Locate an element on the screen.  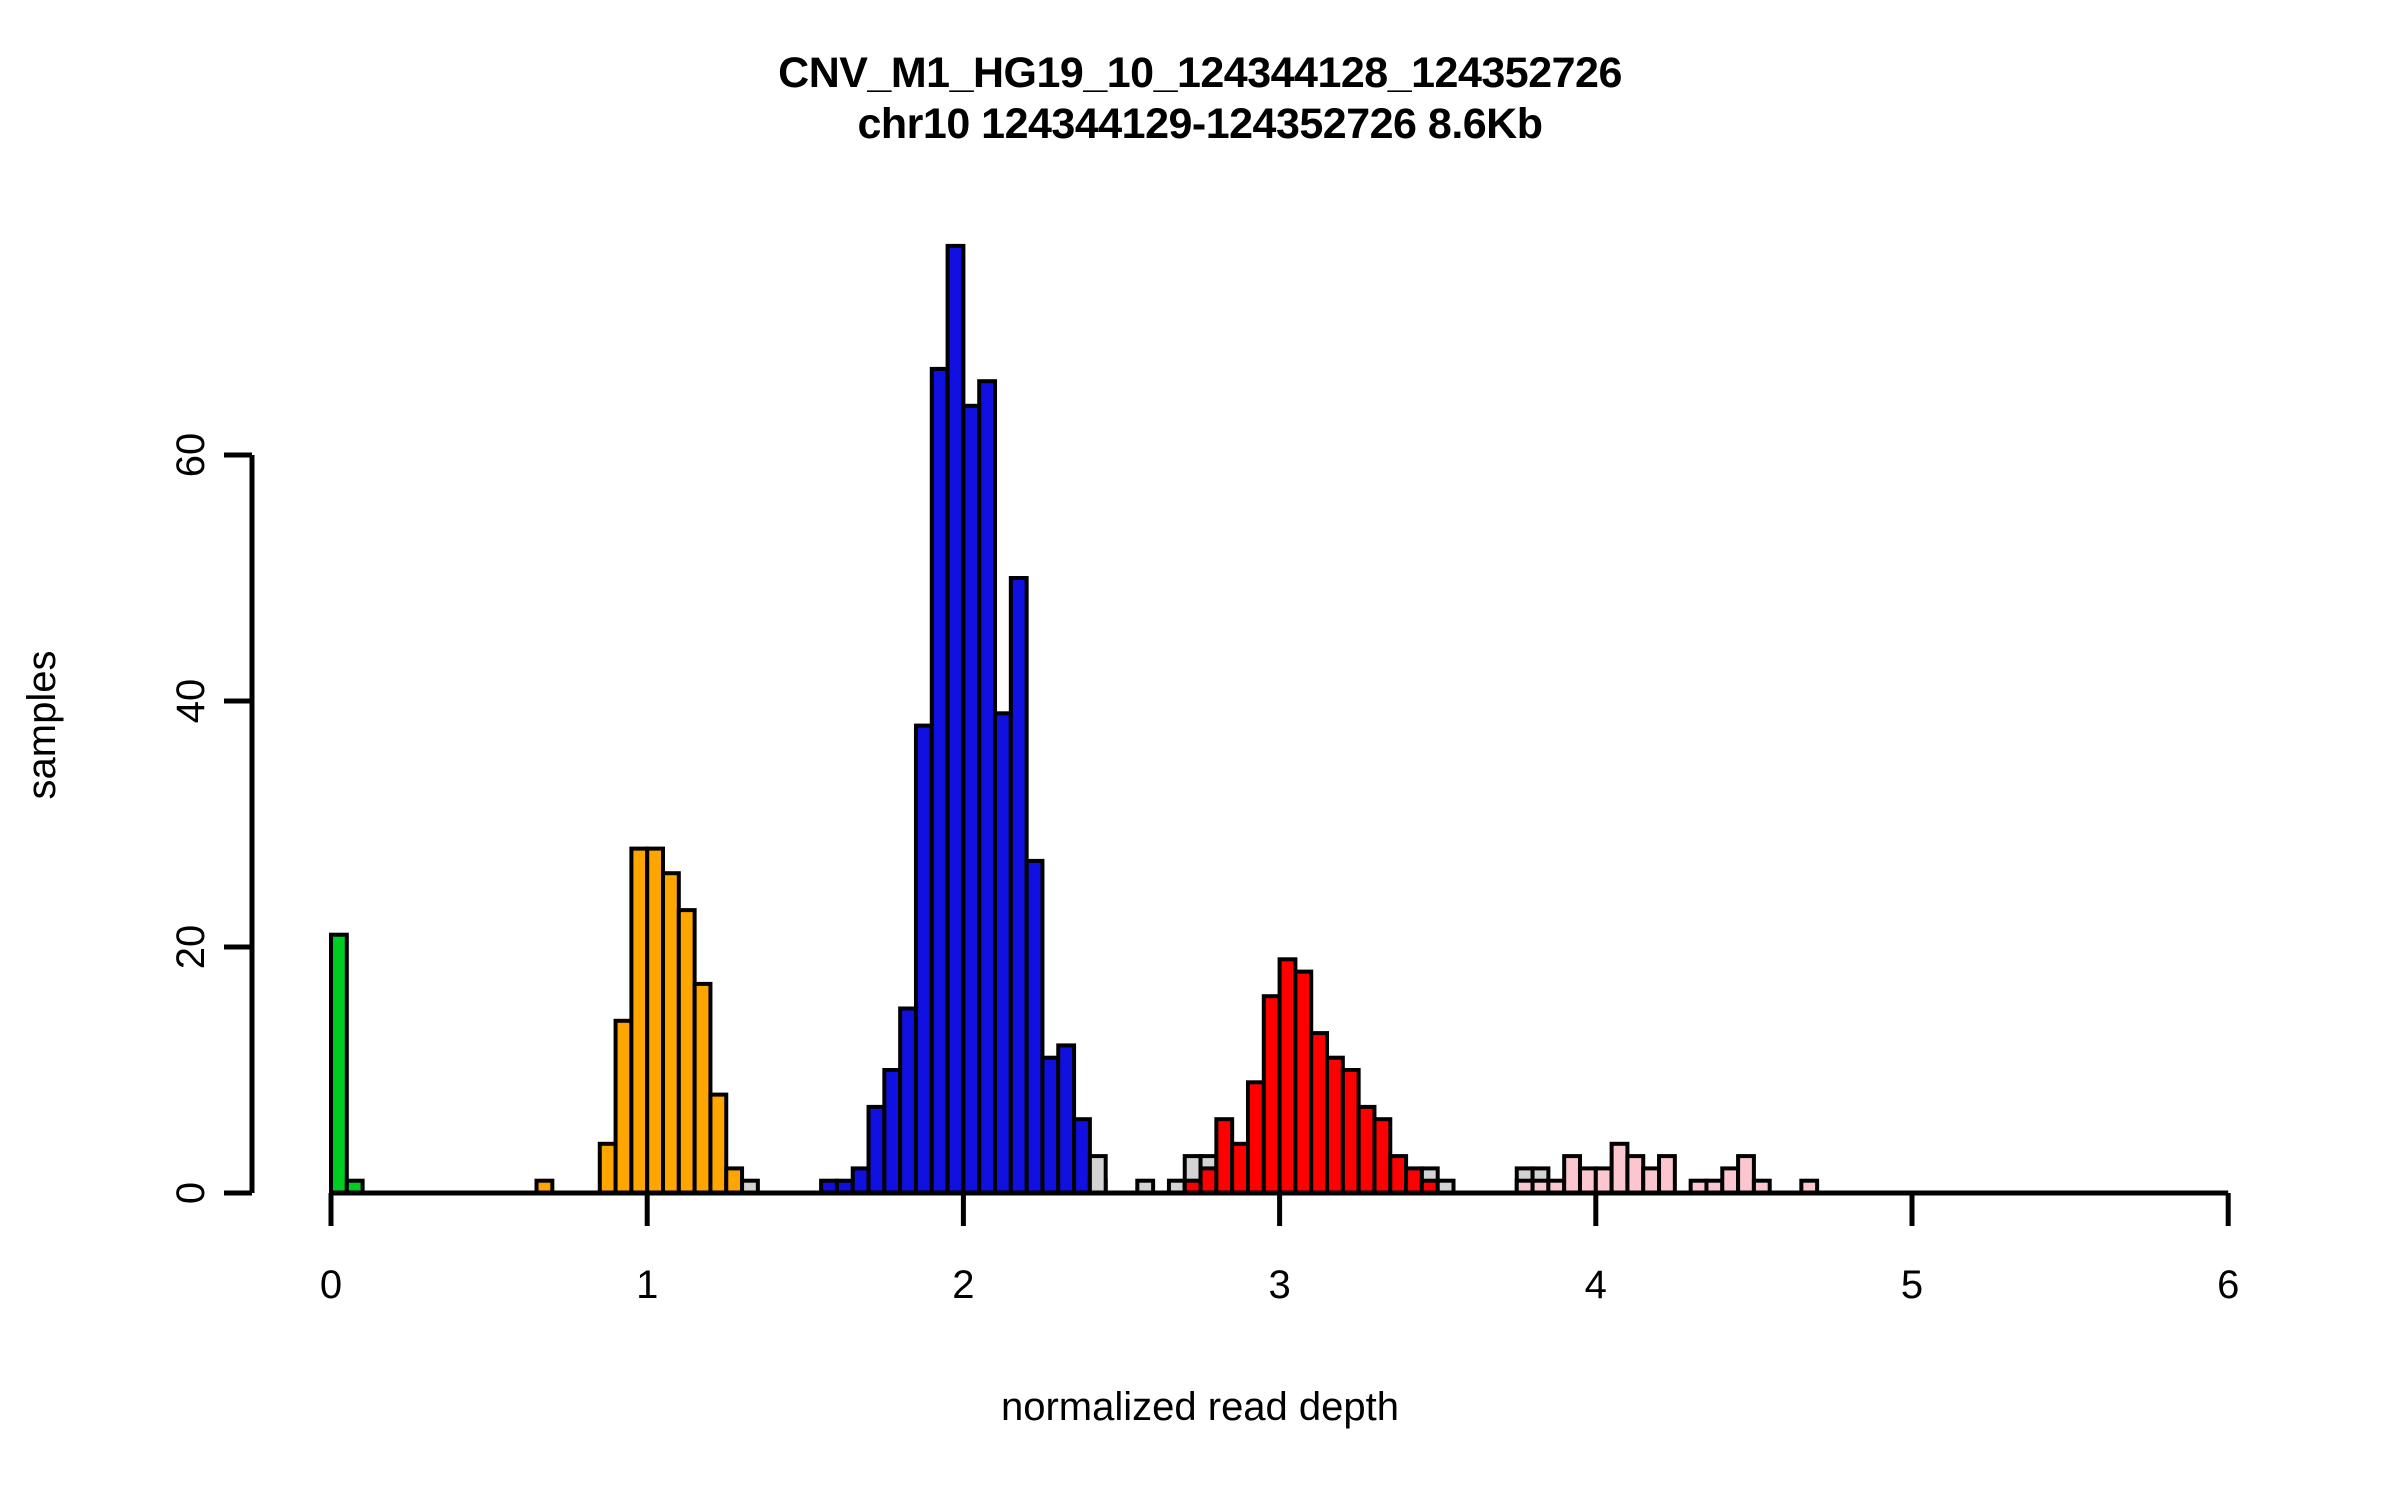
x-axis-tick-label: 6 is located at coordinates (2228, 1285).